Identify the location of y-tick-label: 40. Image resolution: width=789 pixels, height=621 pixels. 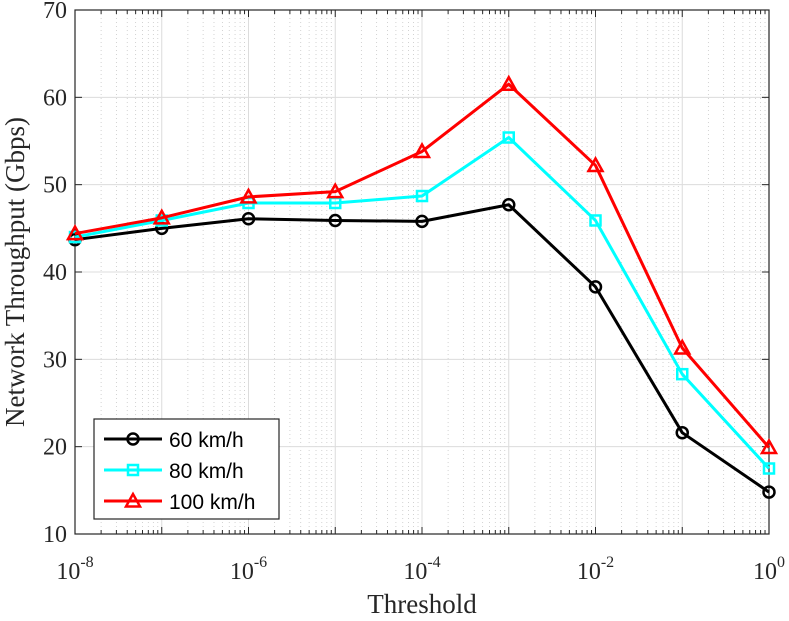
(55, 273).